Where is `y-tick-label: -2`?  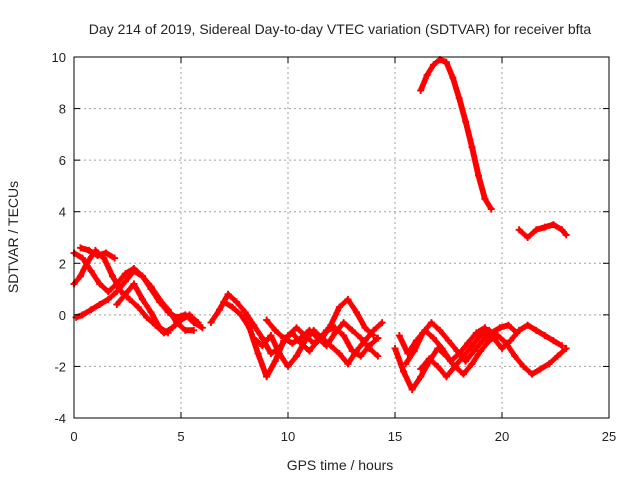 y-tick-label: -2 is located at coordinates (60, 366).